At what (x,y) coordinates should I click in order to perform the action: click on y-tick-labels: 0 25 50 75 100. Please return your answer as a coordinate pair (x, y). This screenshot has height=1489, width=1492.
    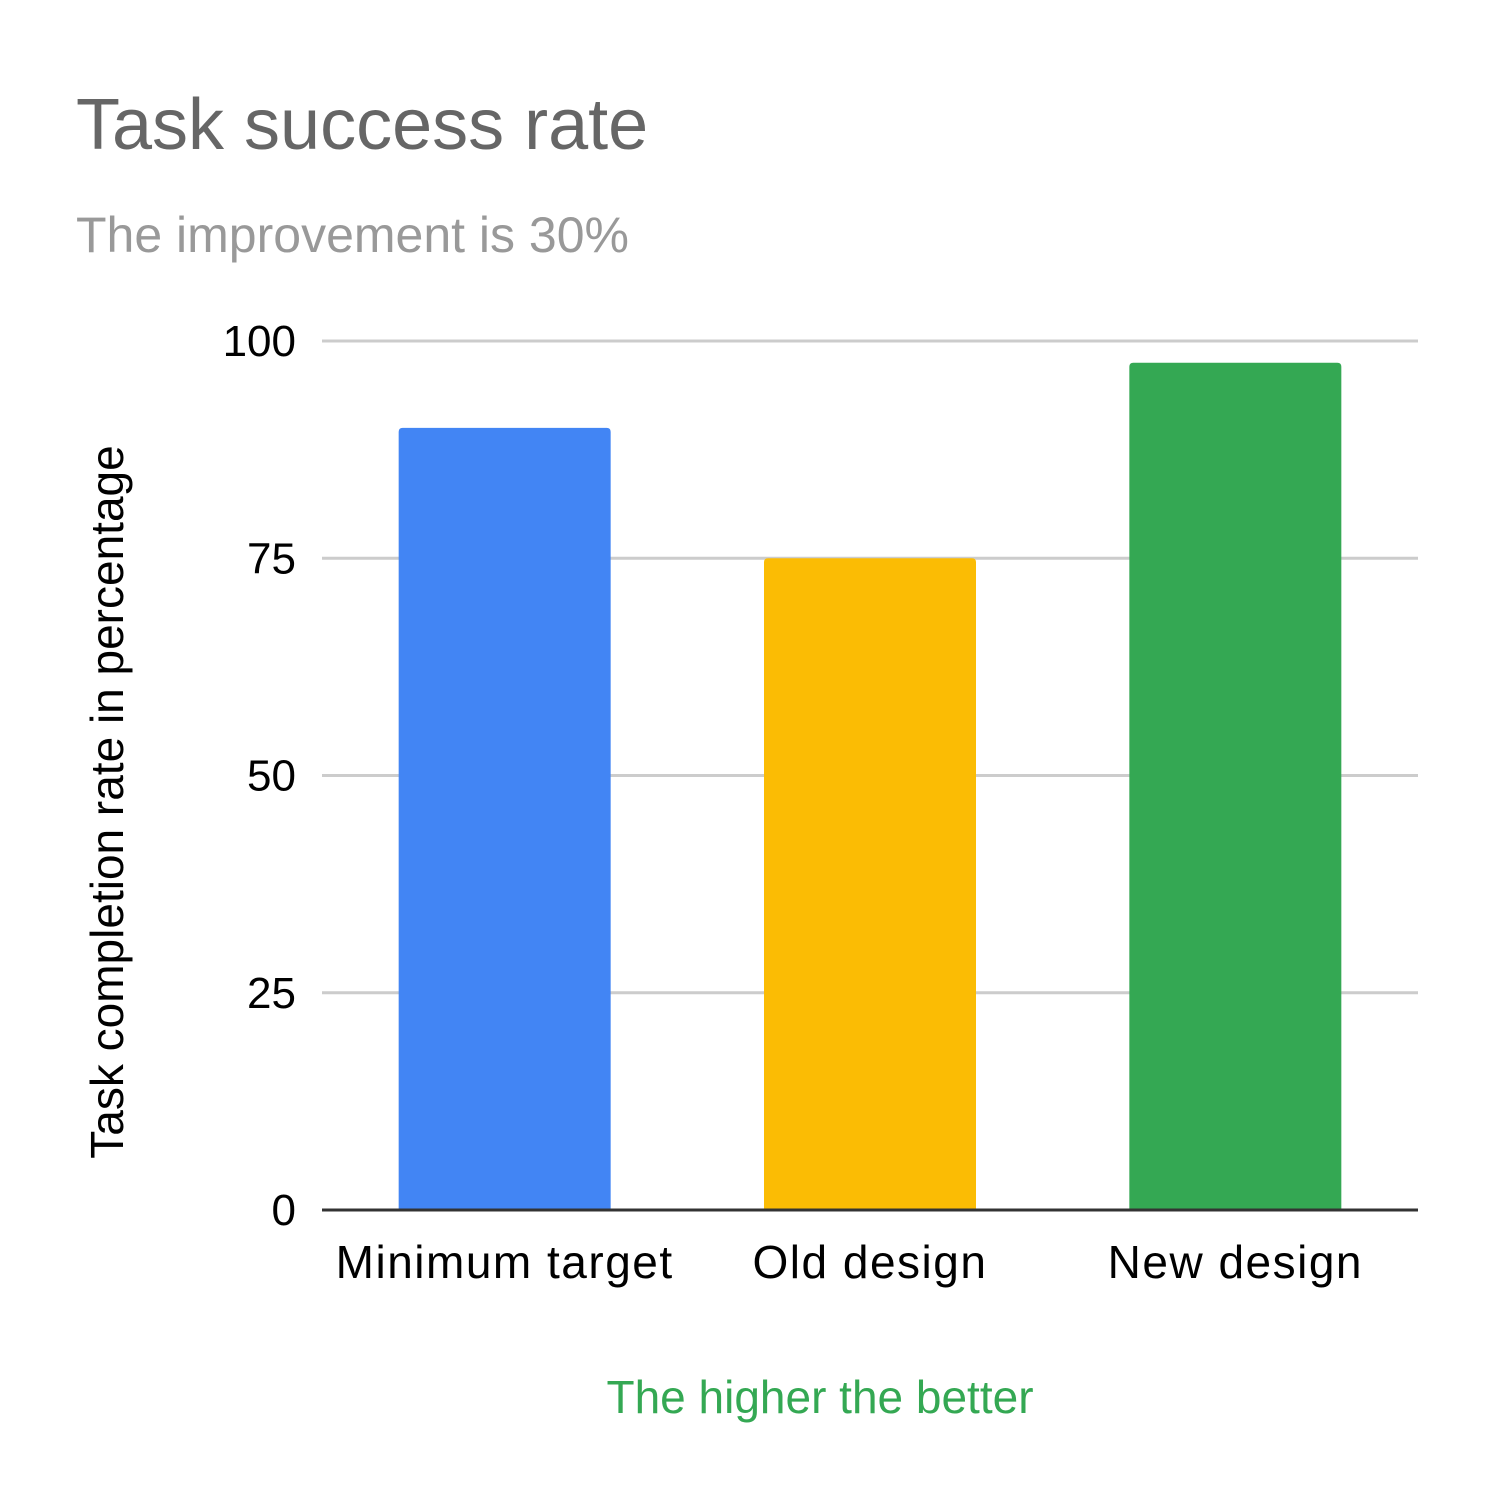
    Looking at the image, I should click on (259, 776).